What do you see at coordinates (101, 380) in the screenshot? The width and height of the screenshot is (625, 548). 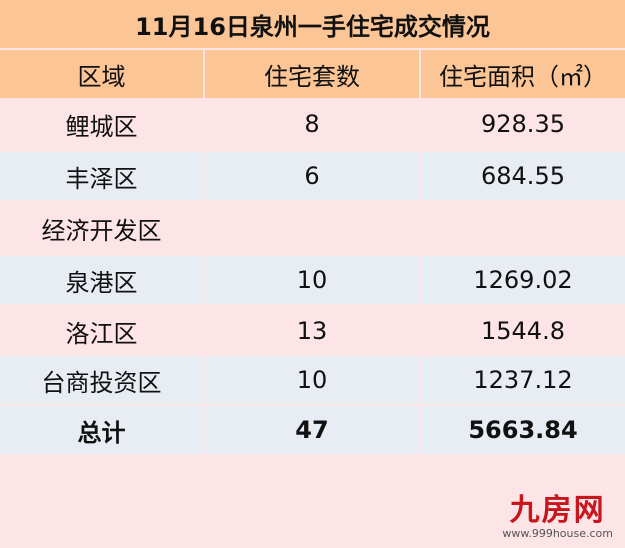 I see `district-cell: 台商投资区` at bounding box center [101, 380].